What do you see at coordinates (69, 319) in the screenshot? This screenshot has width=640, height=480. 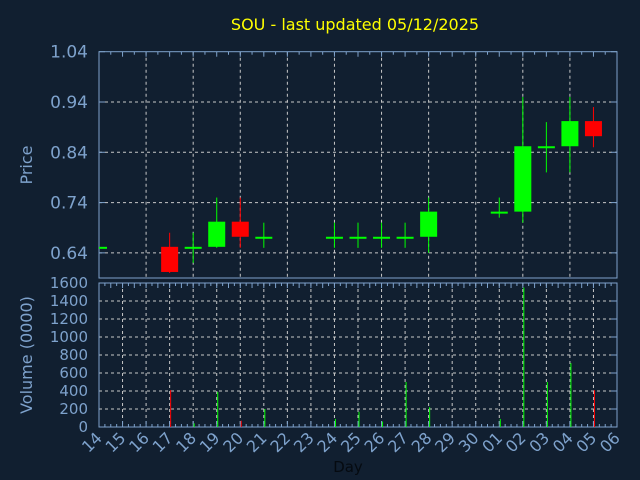 I see `volume-tick-label: 1200` at bounding box center [69, 319].